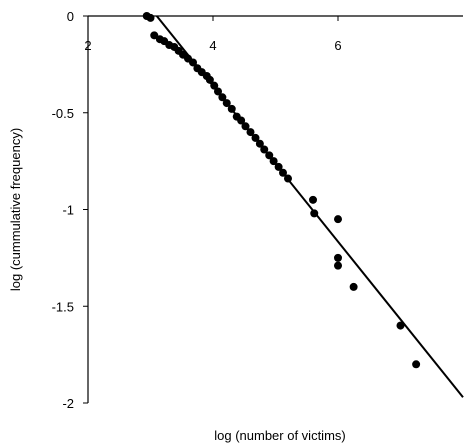 This screenshot has width=466, height=448. What do you see at coordinates (70, 16) in the screenshot?
I see `y-tick-label: 0` at bounding box center [70, 16].